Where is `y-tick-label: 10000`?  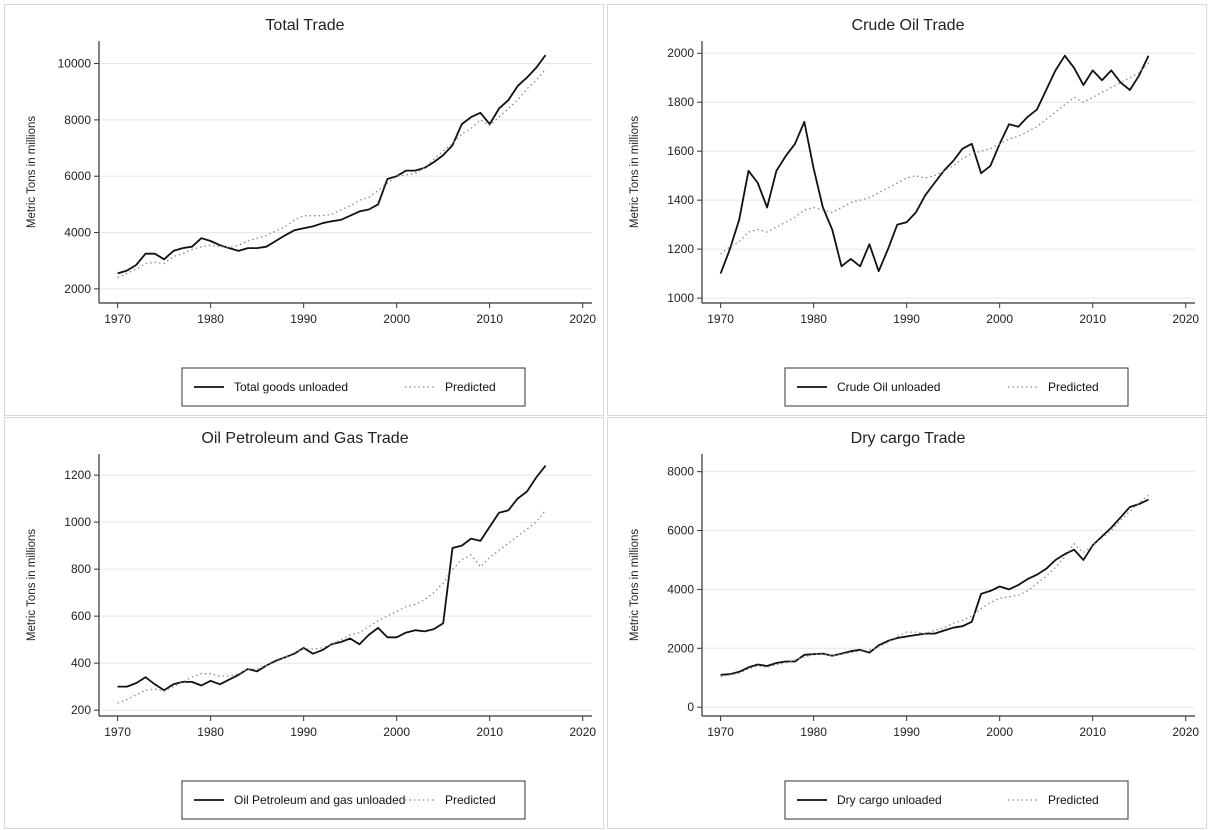 y-tick-label: 10000 is located at coordinates (75, 64).